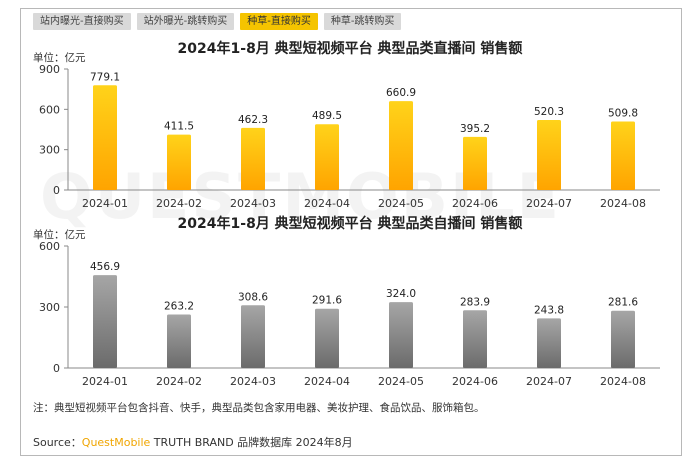 The image size is (700, 462). What do you see at coordinates (59, 235) in the screenshot?
I see `chart2-unit: 单位：亿元` at bounding box center [59, 235].